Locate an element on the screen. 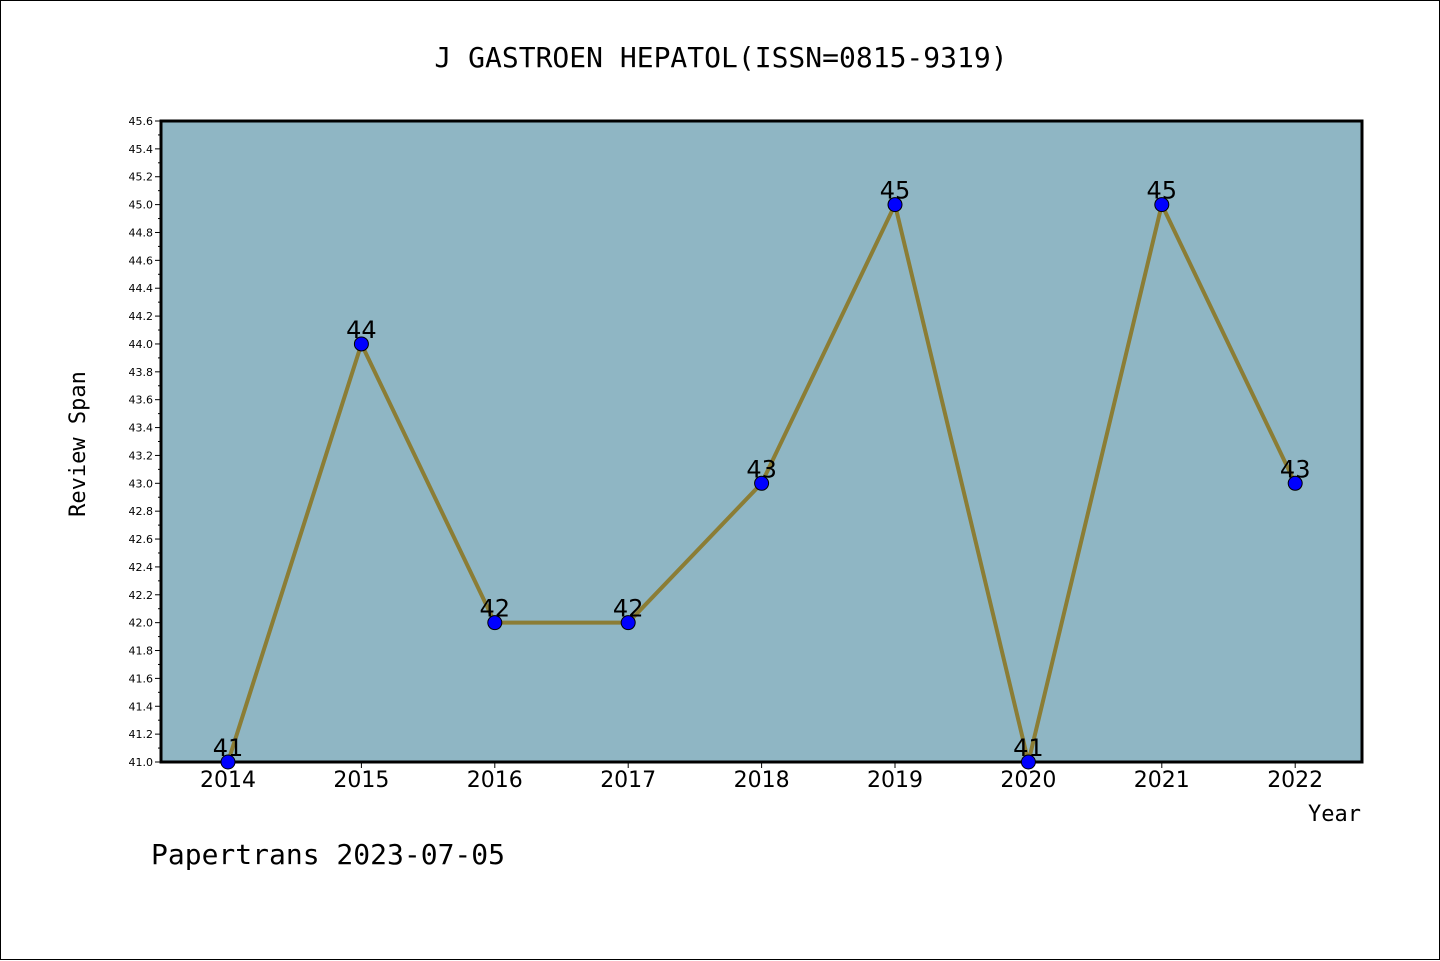 The height and width of the screenshot is (961, 1440). x-tick-label: 2016 is located at coordinates (495, 780).